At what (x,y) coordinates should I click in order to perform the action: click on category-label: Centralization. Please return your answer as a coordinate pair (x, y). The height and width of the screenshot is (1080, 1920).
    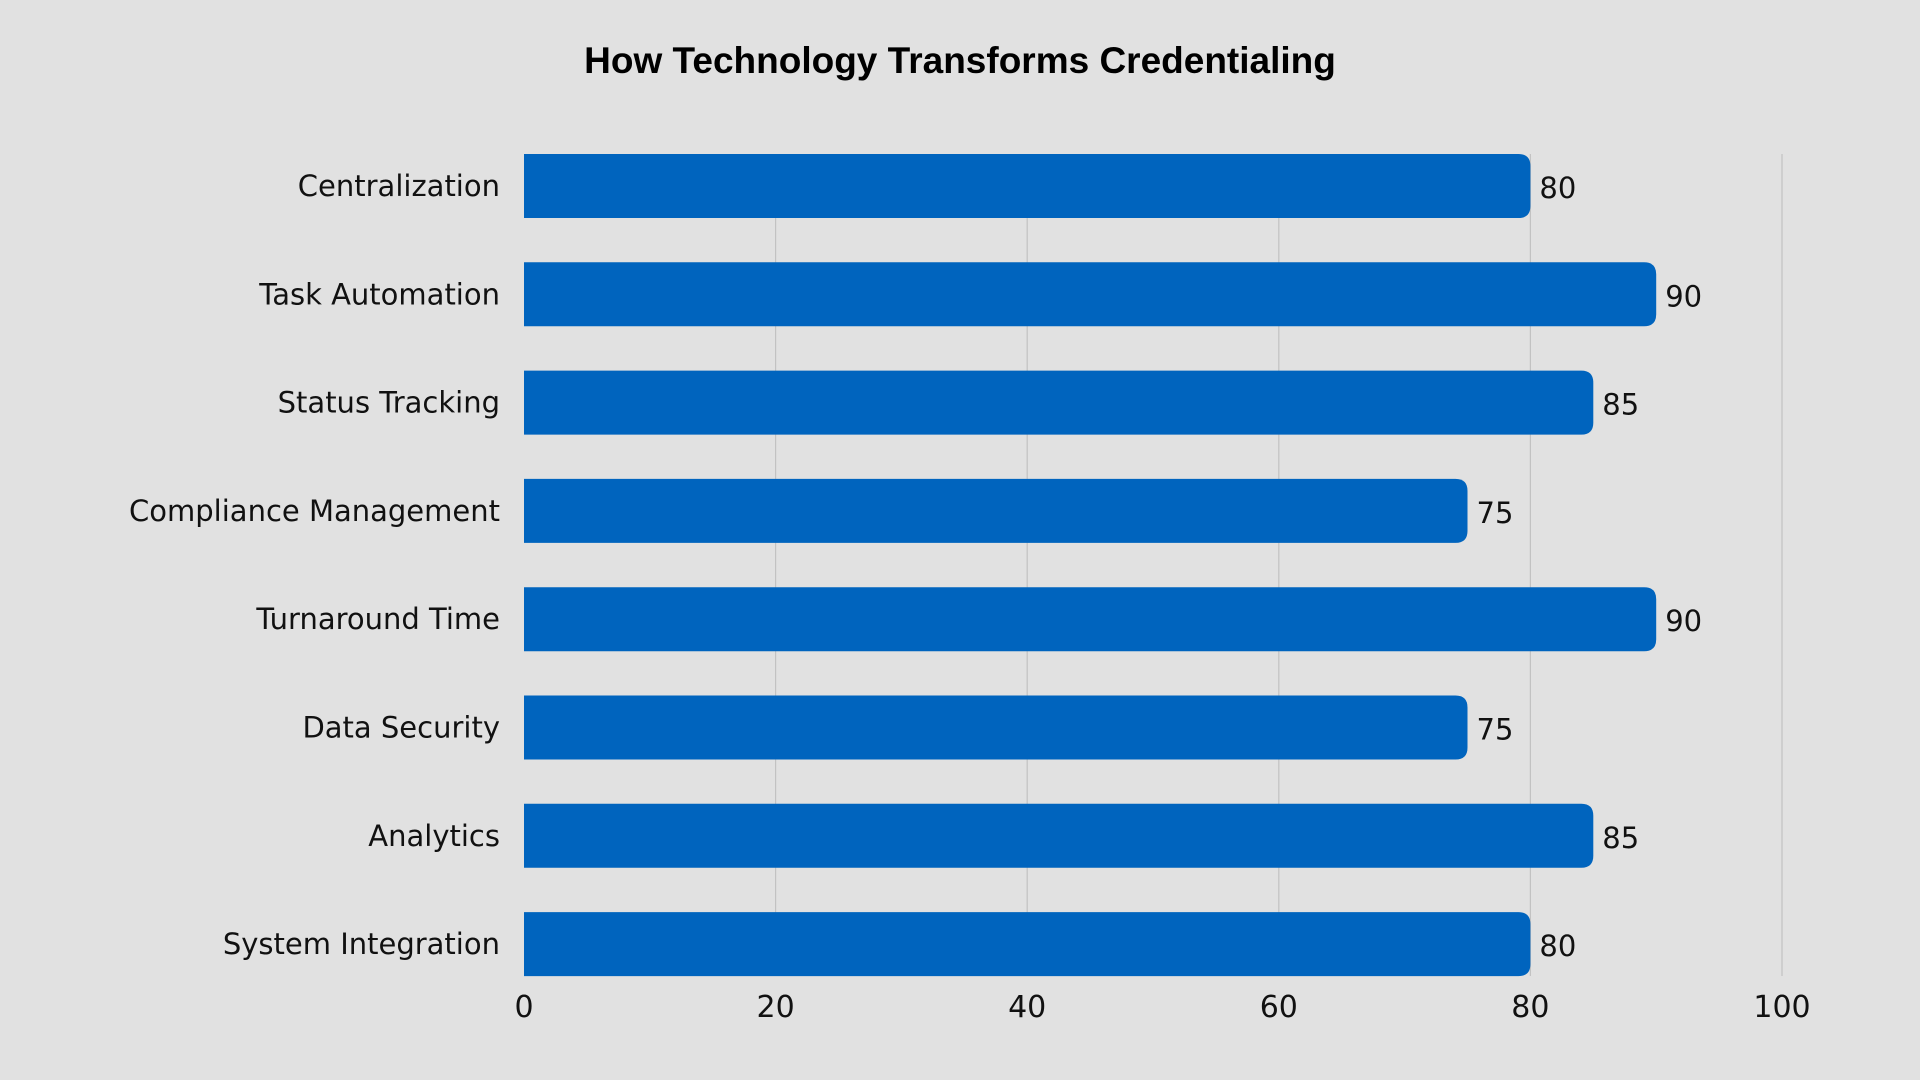
    Looking at the image, I should click on (399, 186).